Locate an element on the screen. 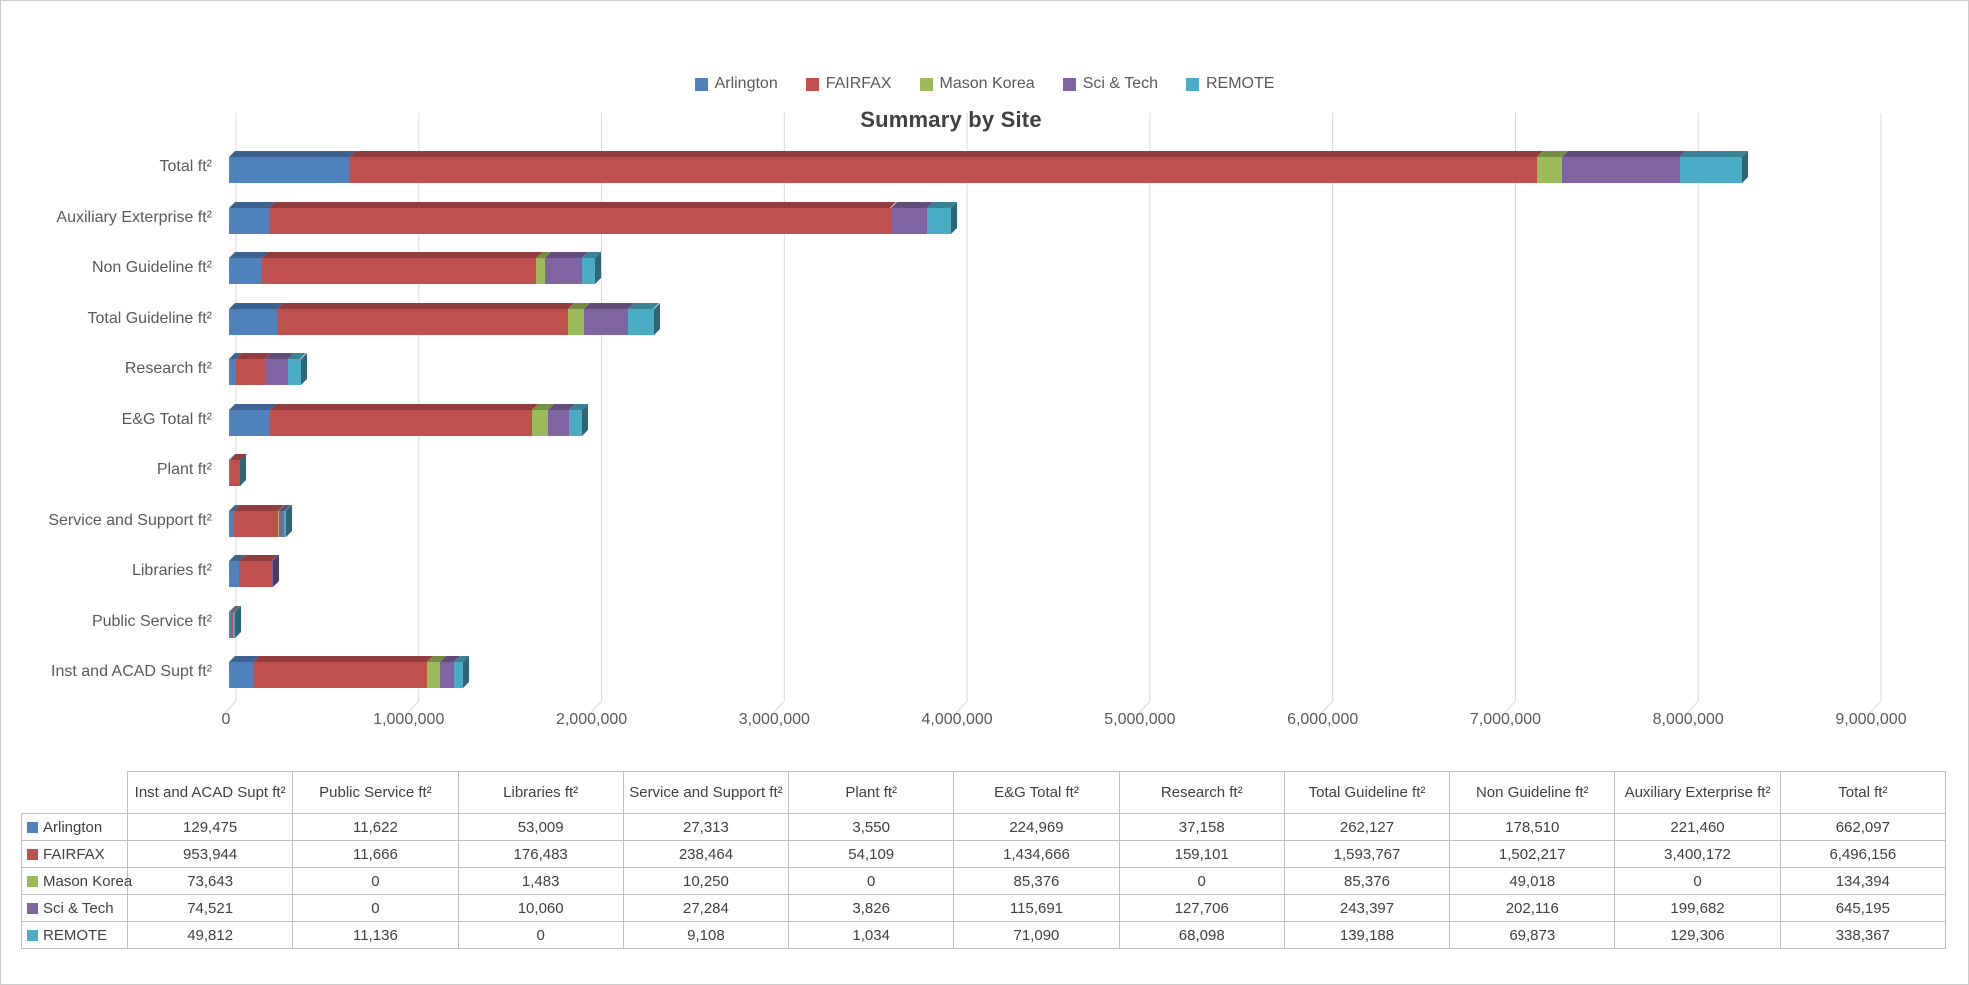 Image resolution: width=1969 pixels, height=985 pixels. table-cell: 243,397 is located at coordinates (1367, 908).